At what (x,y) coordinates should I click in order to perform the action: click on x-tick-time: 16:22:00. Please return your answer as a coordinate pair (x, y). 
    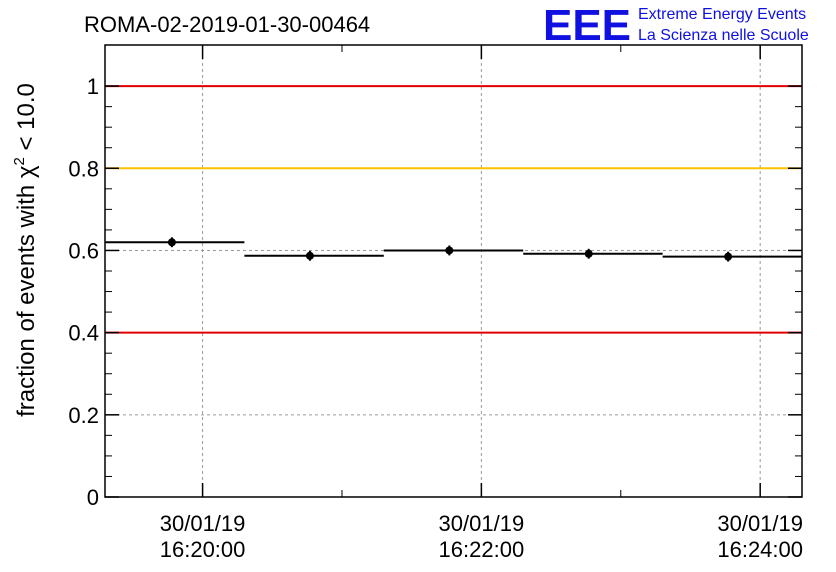
    Looking at the image, I should click on (482, 549).